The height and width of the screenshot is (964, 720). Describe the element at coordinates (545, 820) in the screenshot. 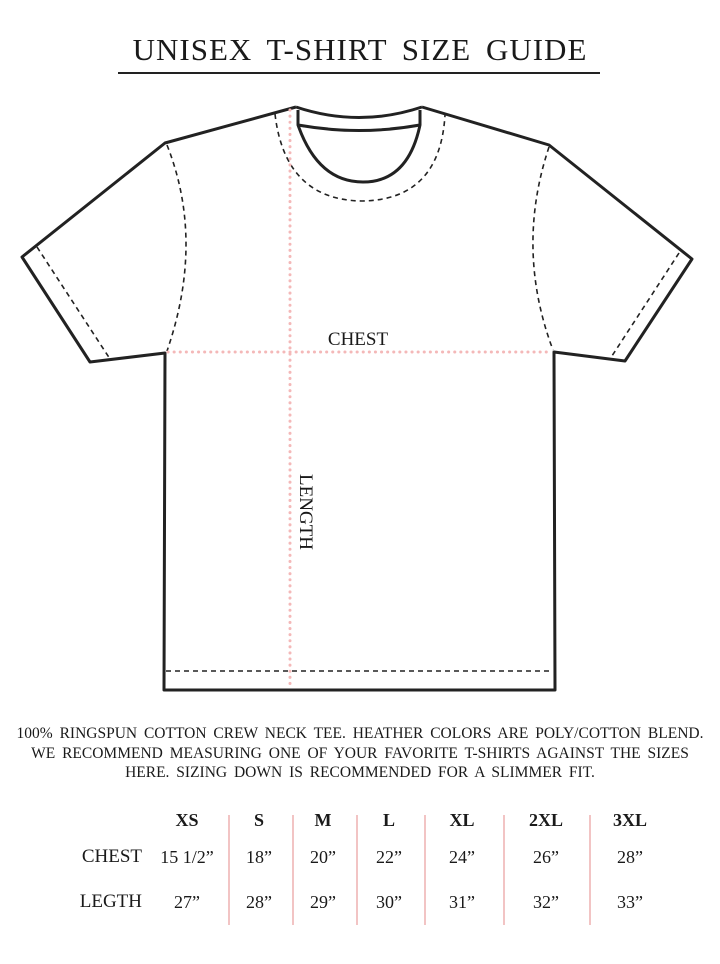

I see `size-header: 2XL` at that location.